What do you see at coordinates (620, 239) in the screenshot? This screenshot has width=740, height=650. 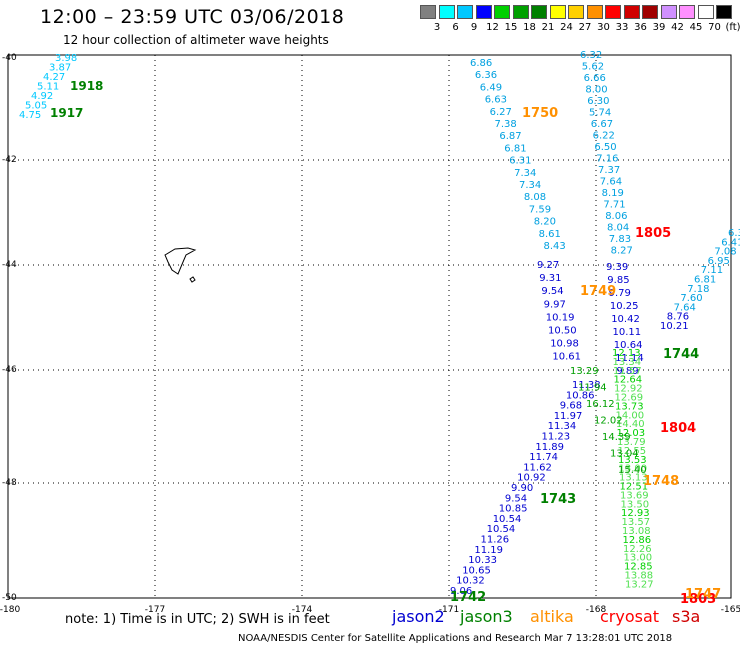 I see `wave-height-value: 7.83` at bounding box center [620, 239].